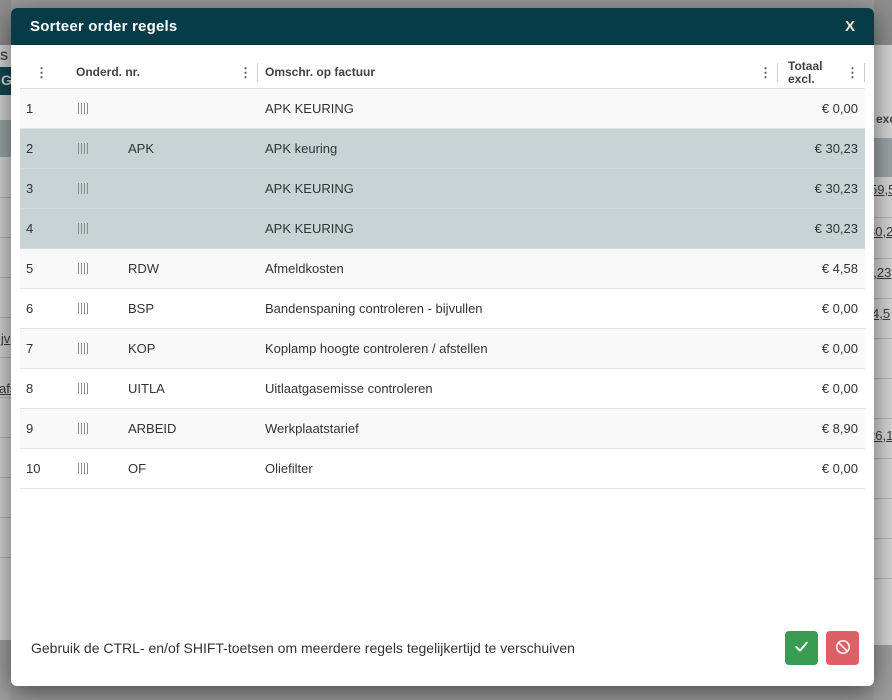 This screenshot has width=892, height=700. What do you see at coordinates (883, 435) in the screenshot?
I see `bg-fragment: 26,1` at bounding box center [883, 435].